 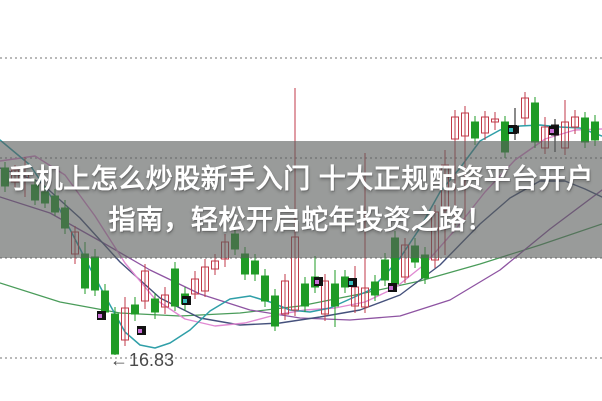 What do you see at coordinates (301, 178) in the screenshot?
I see `headline-line-1: 手机上怎么炒股新手入门 十大正规配资平台开户` at bounding box center [301, 178].